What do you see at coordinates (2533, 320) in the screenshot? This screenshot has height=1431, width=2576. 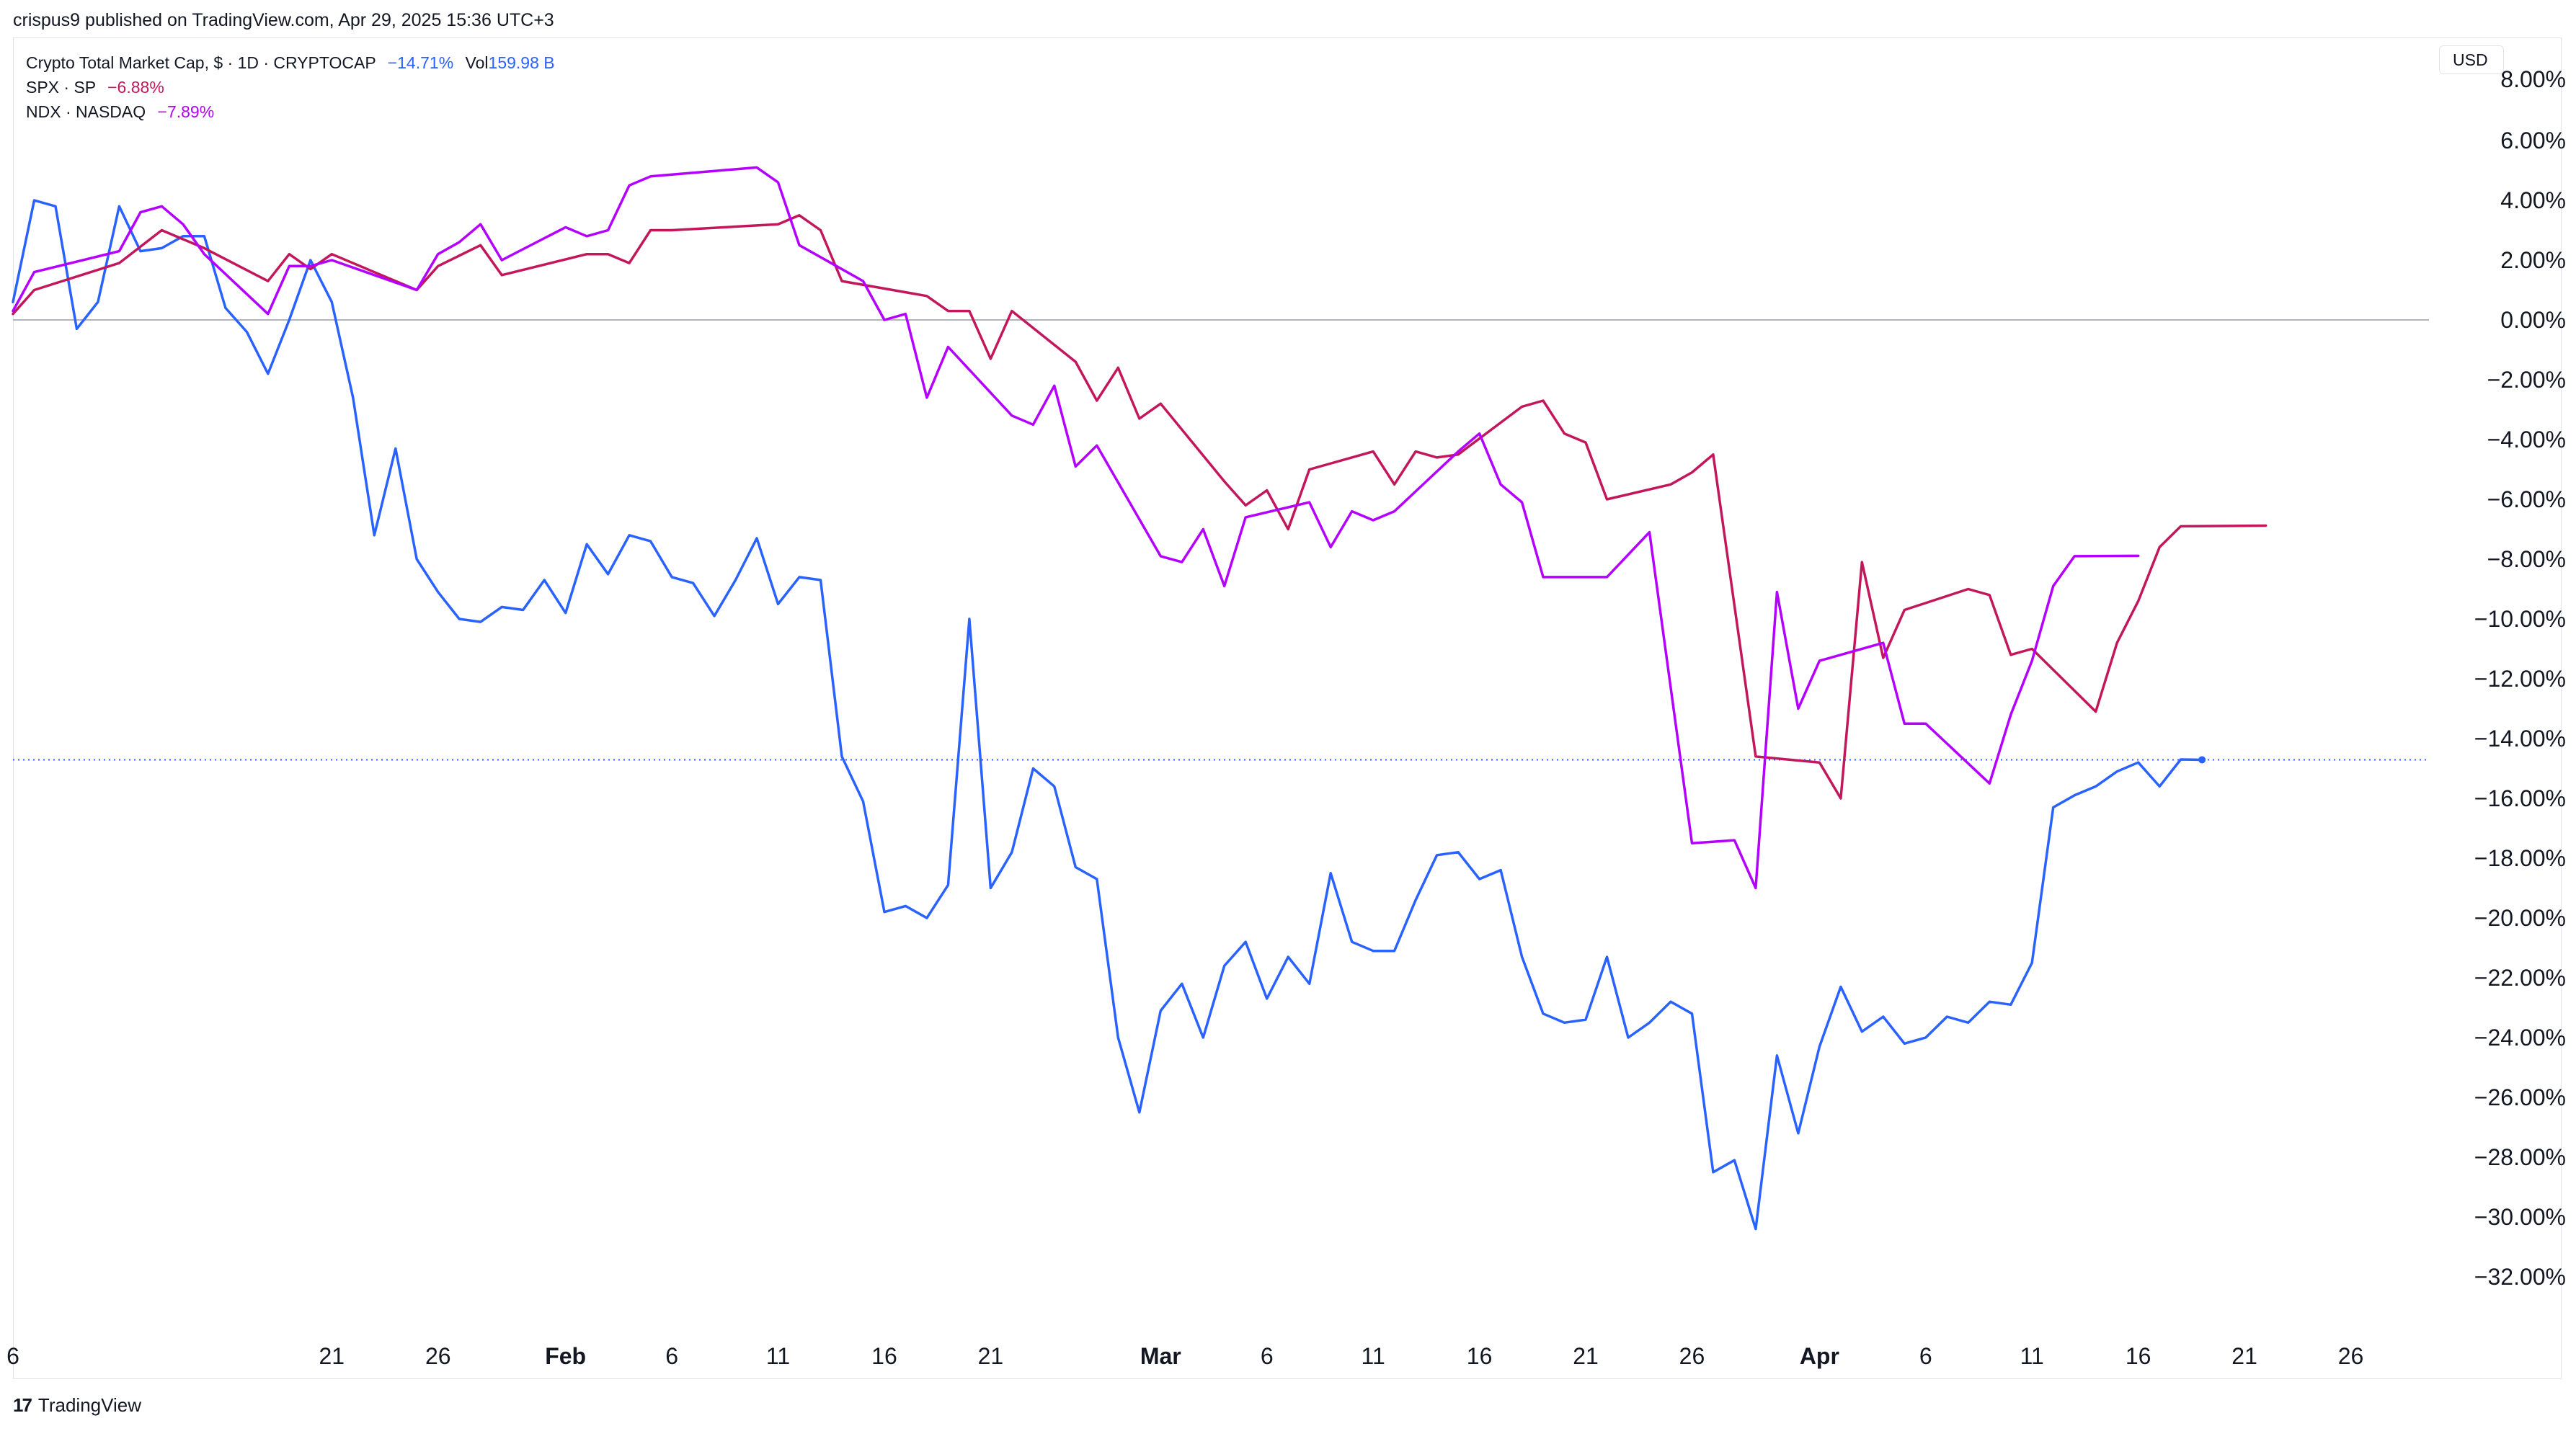 I see `y-tick-label: 0.00%` at bounding box center [2533, 320].